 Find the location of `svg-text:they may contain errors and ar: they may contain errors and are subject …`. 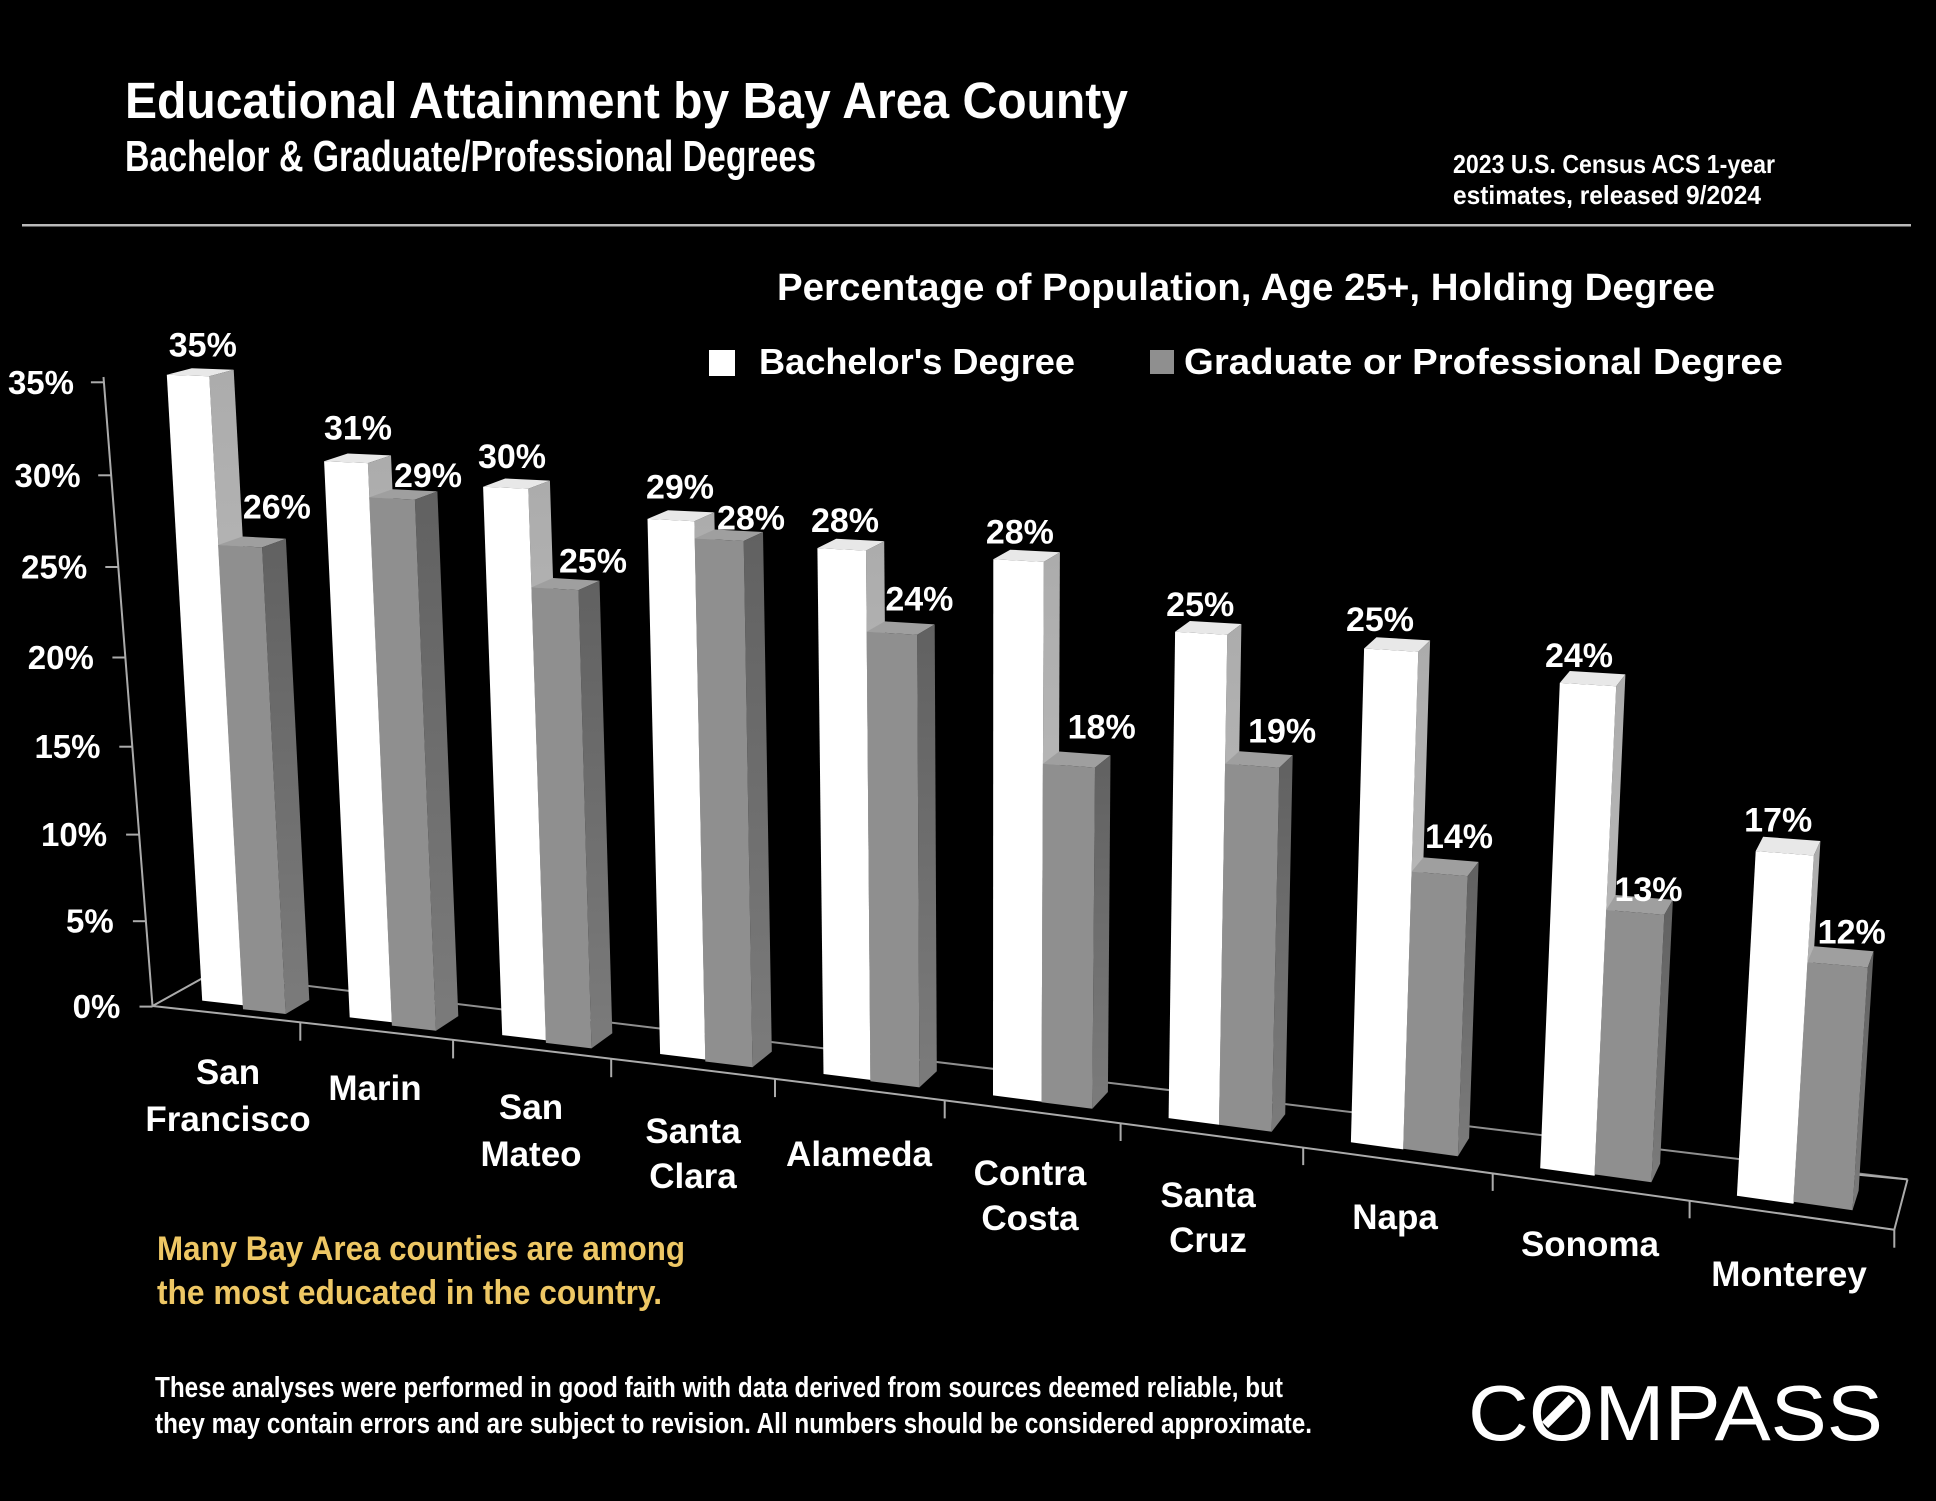

svg-text:they may contain errors and ar: they may contain errors and are subject … is located at coordinates (733, 1424).